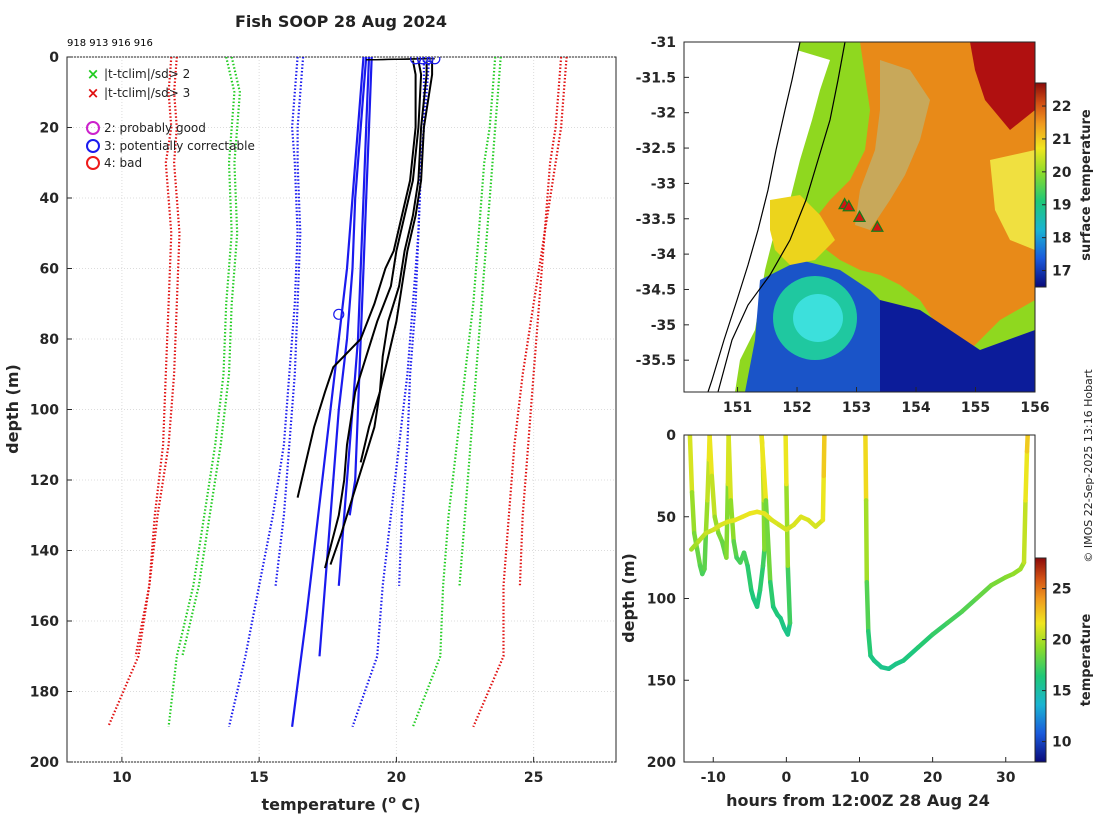  What do you see at coordinates (1061, 140) in the screenshot?
I see `sst-colorbar-tick-label: 21` at bounding box center [1061, 140].